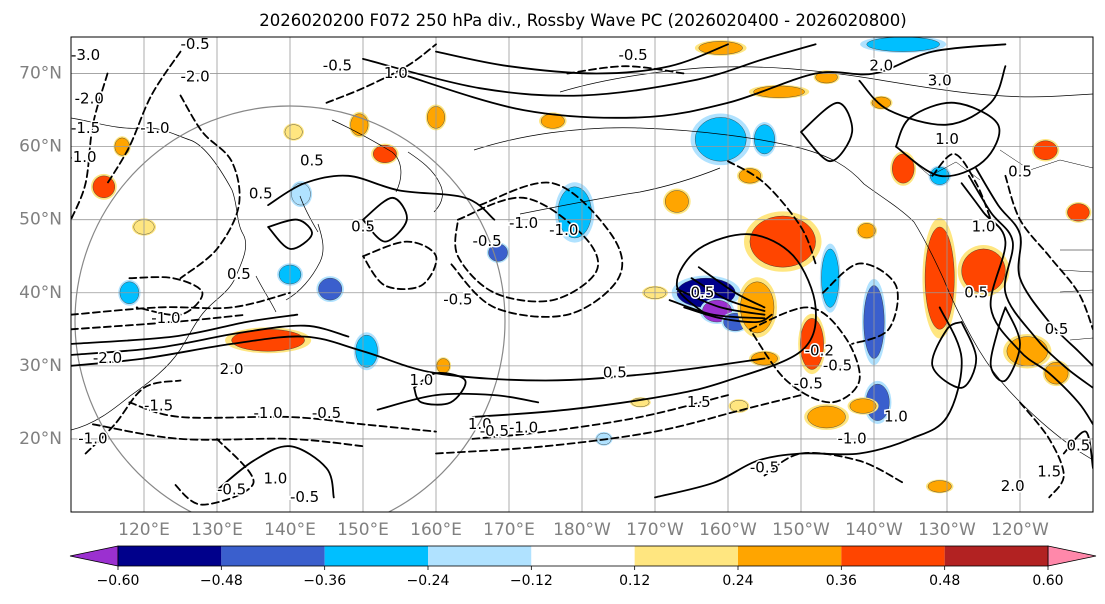 The image size is (1105, 604). Describe the element at coordinates (144, 530) in the screenshot. I see `x-tick-label: 120°E` at that location.